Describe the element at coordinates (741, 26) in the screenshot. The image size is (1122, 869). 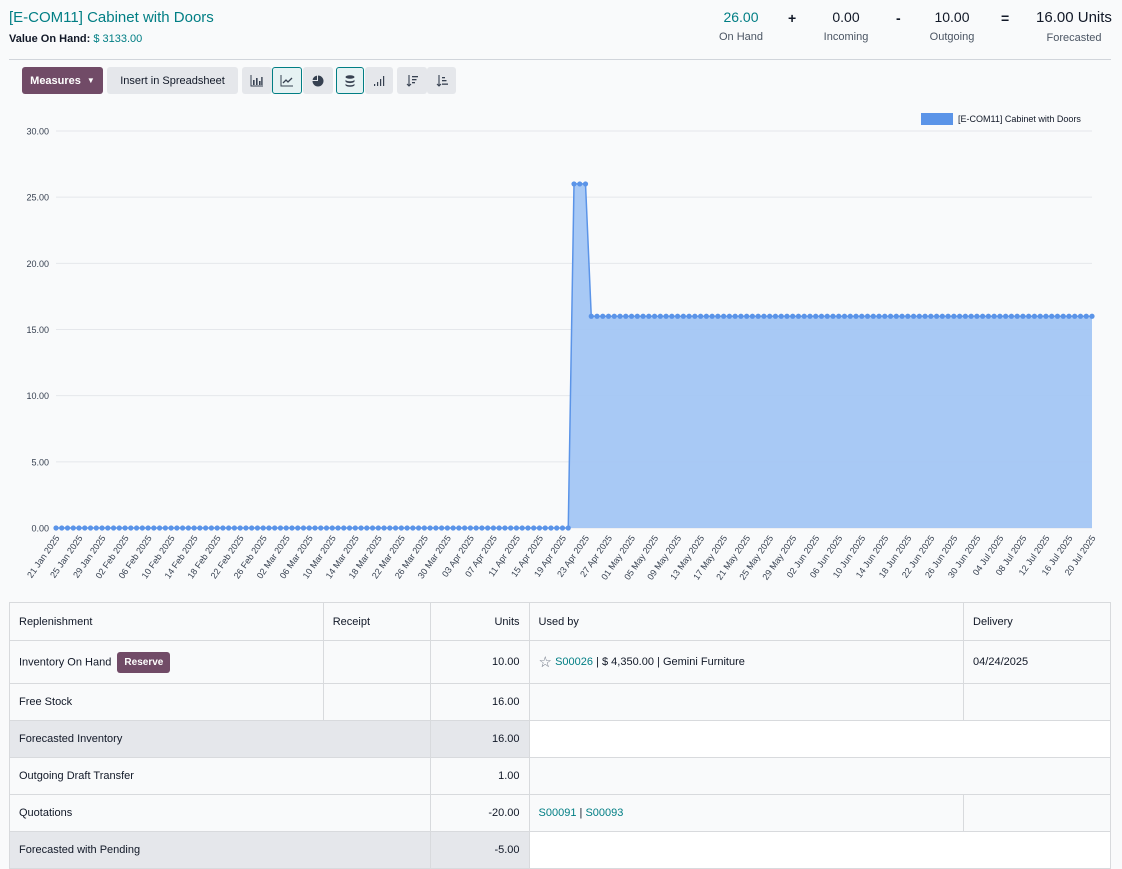
I see `on-hand-stat: 26.00 On Hand` at that location.